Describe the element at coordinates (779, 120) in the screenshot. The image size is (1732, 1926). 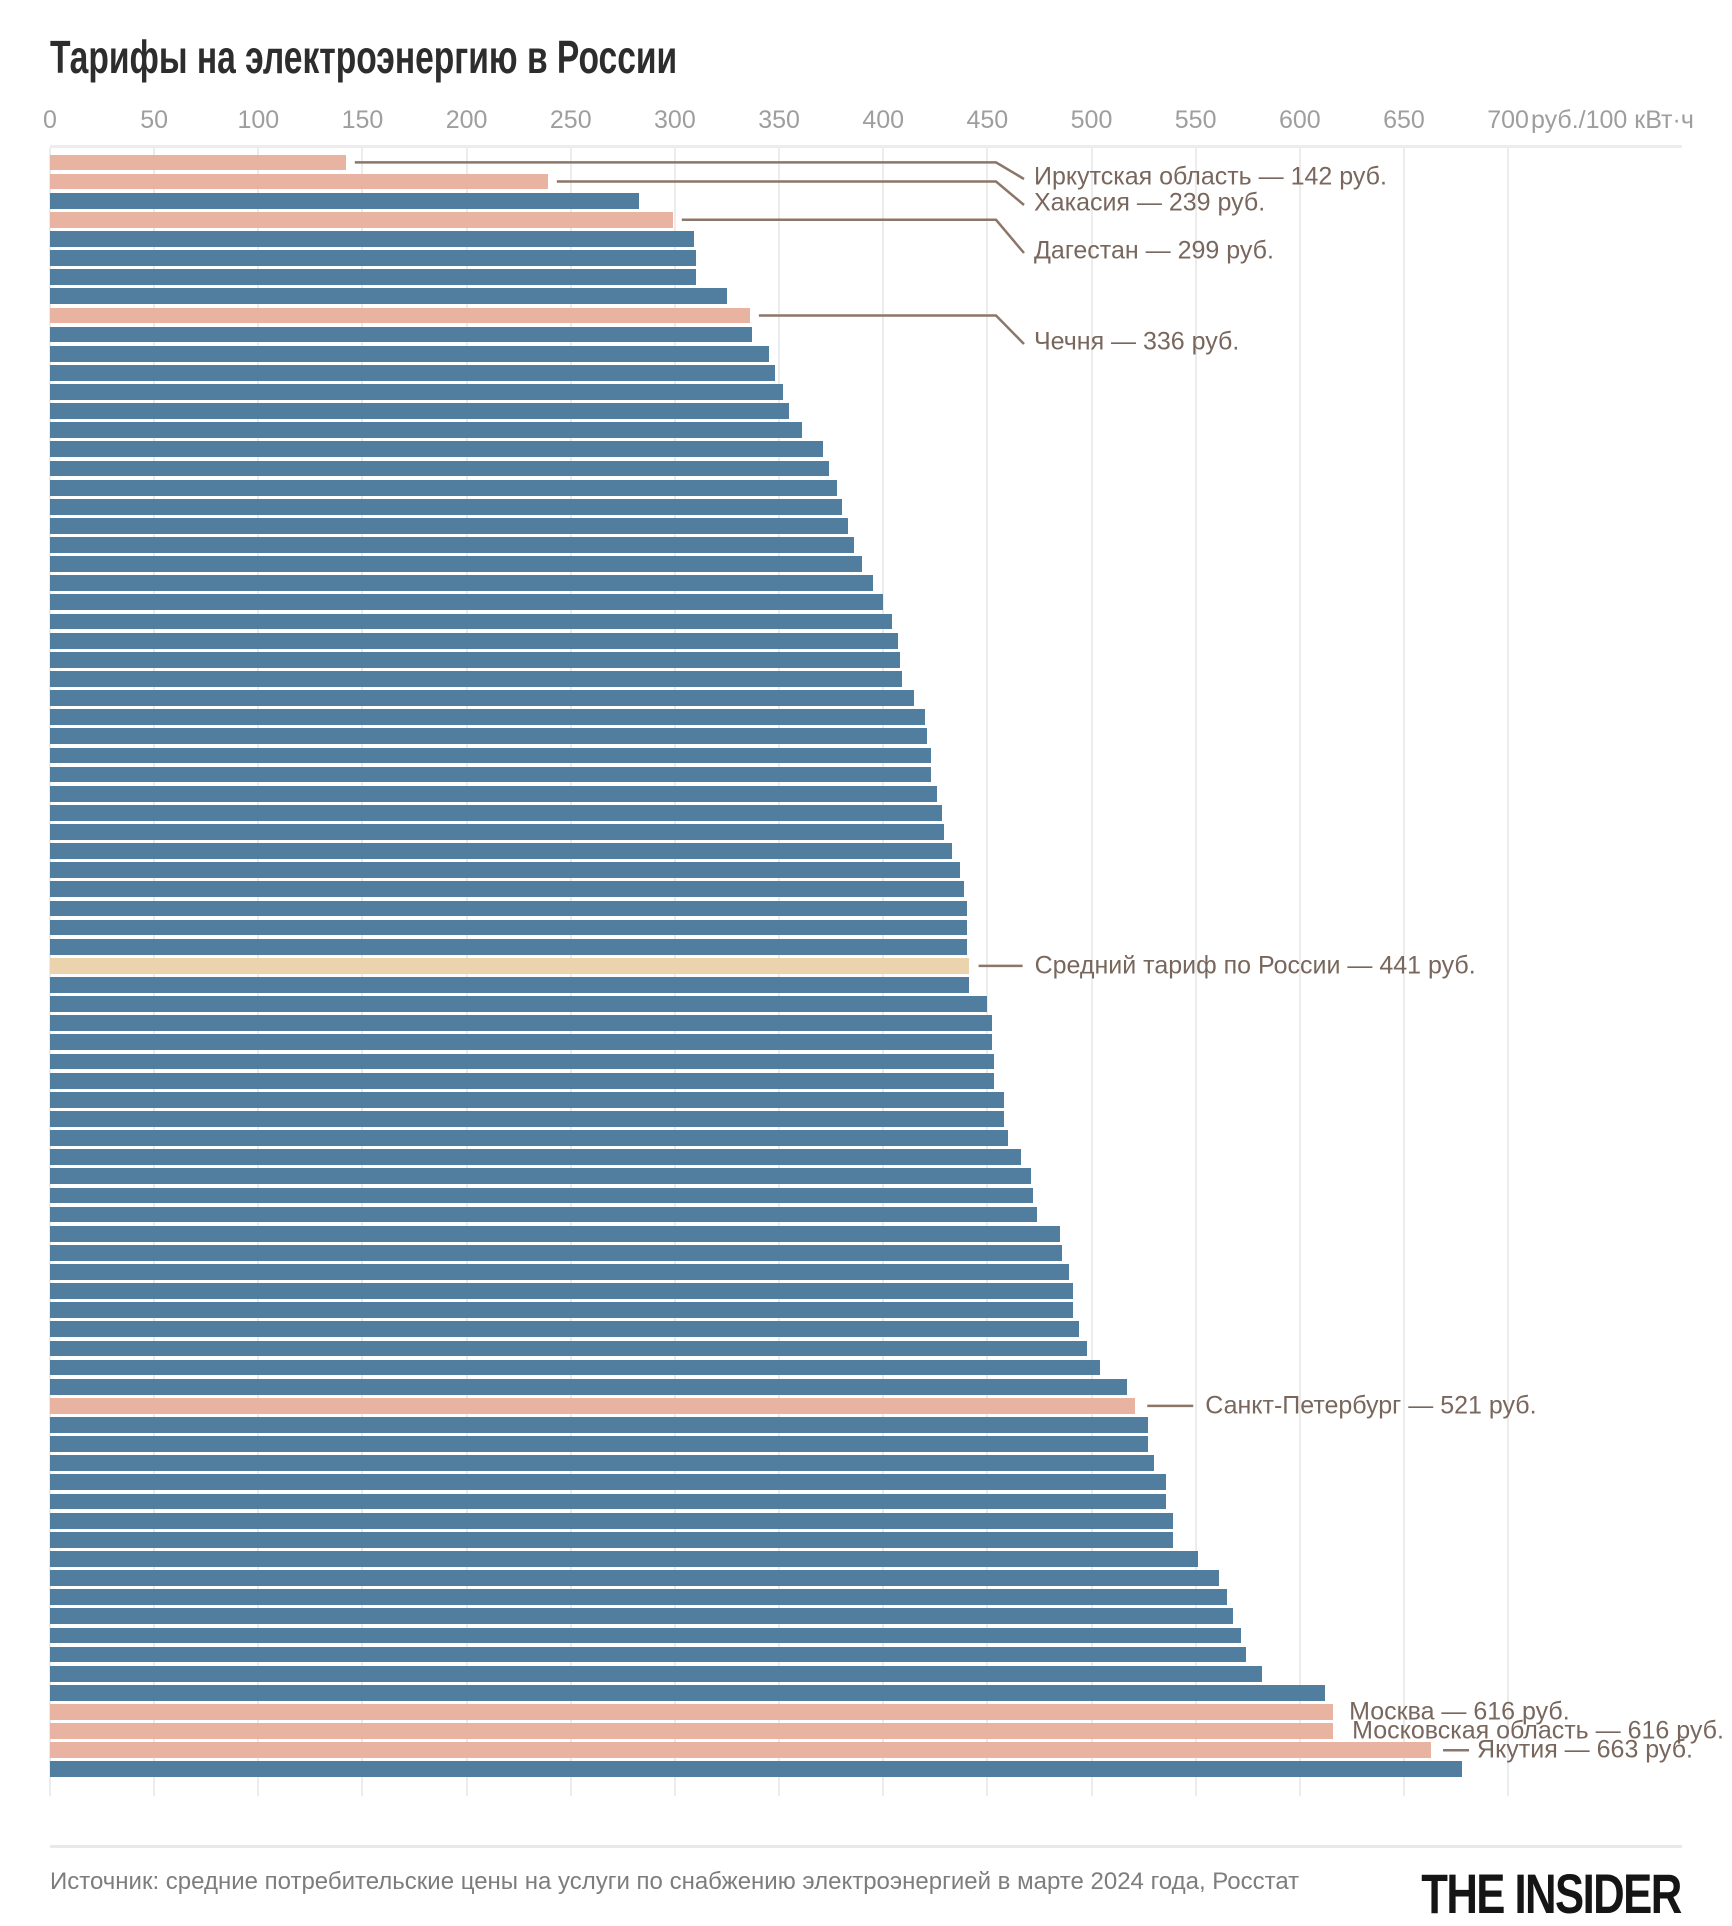
I see `axis-tick-label: 350` at that location.